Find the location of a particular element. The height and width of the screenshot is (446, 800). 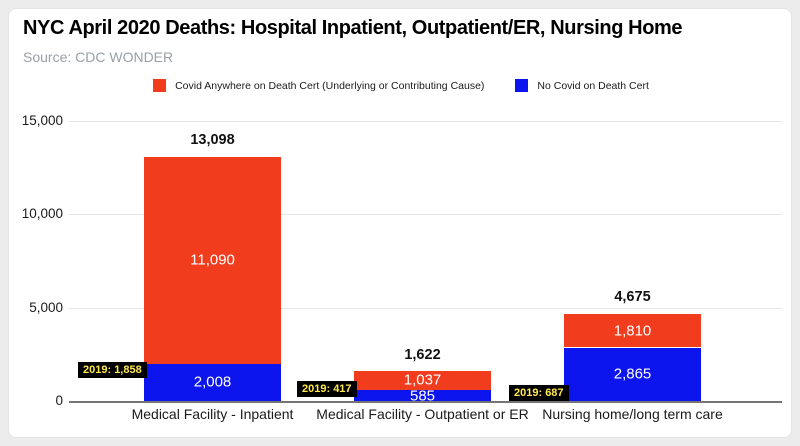

bar2-no-covid-segment: 585 is located at coordinates (422, 395).